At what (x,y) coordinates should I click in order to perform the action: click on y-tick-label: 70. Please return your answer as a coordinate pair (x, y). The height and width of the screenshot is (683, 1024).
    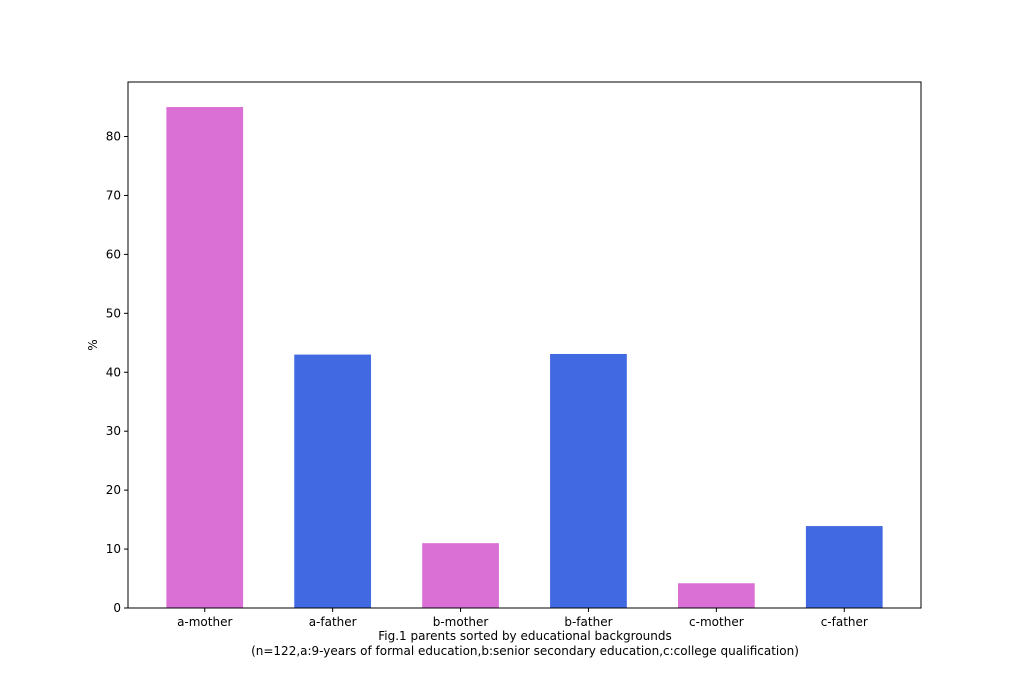
    Looking at the image, I should click on (113, 195).